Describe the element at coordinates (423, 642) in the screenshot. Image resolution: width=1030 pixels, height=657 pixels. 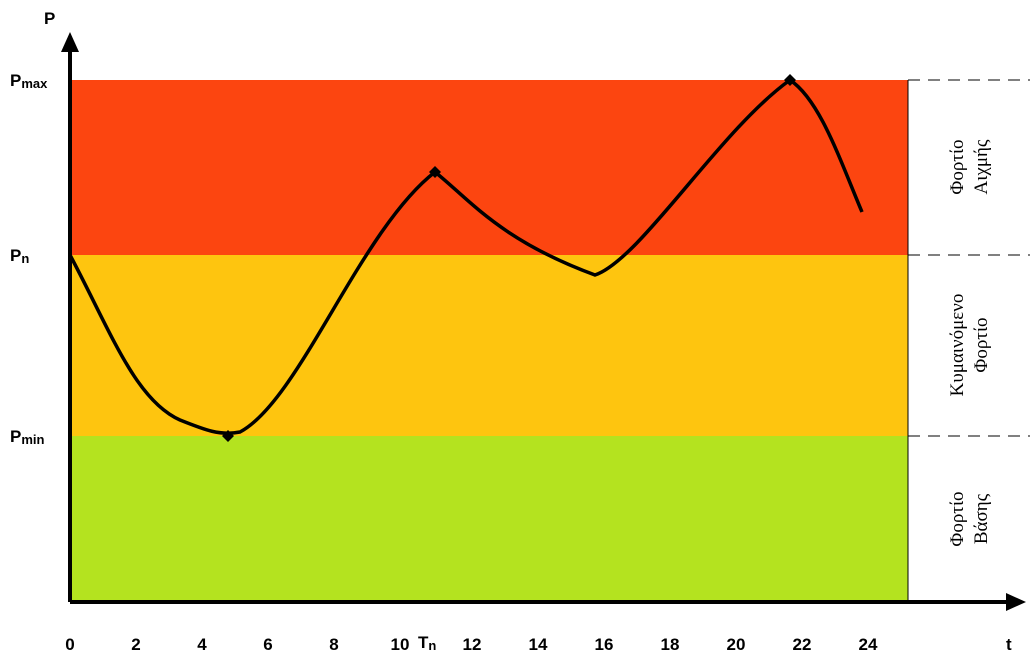
I see `main: T` at that location.